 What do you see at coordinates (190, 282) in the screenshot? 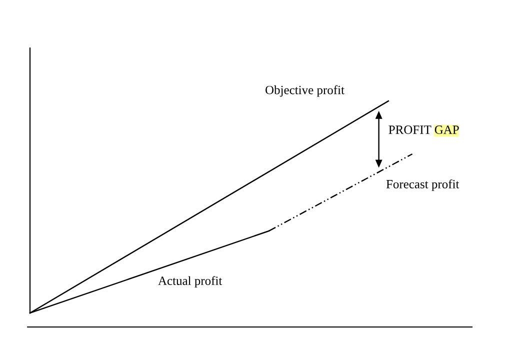
I see `series-label: Actual profit` at bounding box center [190, 282].